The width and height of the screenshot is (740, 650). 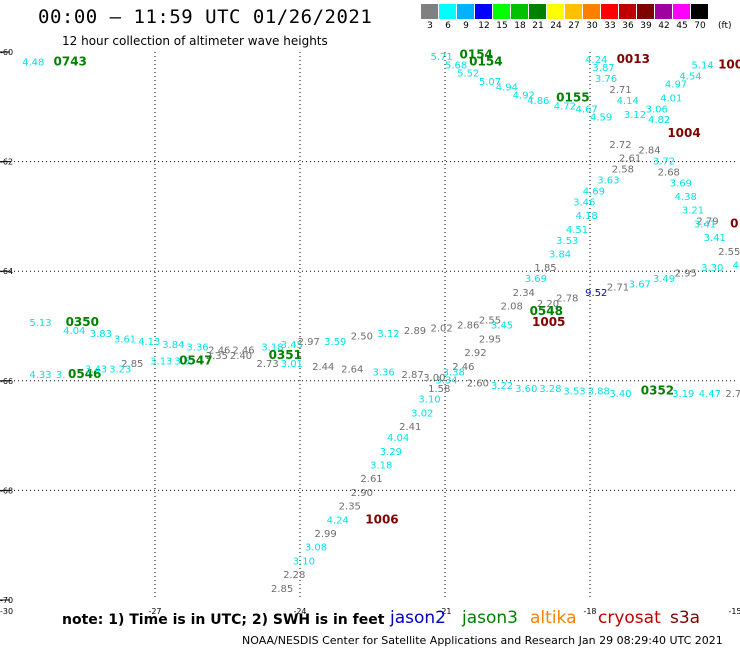 What do you see at coordinates (40, 375) in the screenshot?
I see `wave-height-label: 4.33` at bounding box center [40, 375].